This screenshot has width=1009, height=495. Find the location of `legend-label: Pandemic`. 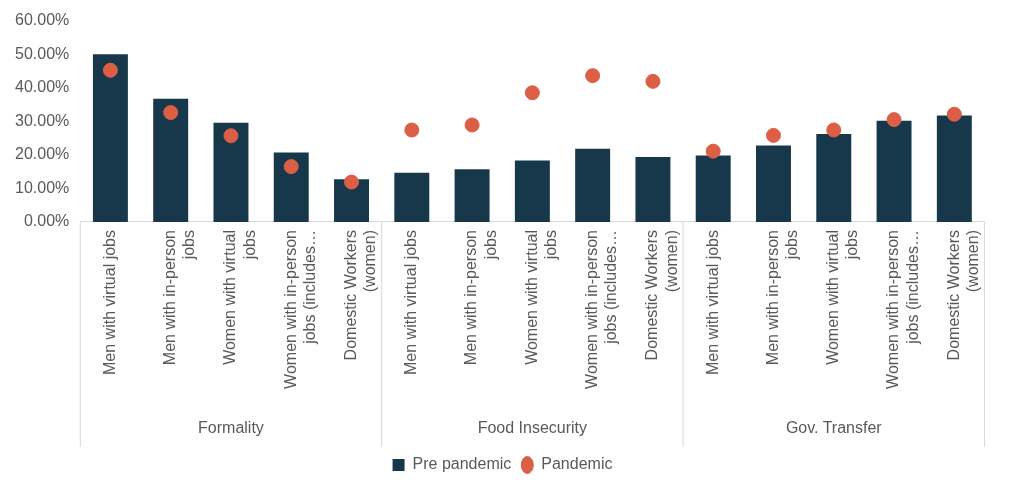

legend-label: Pandemic is located at coordinates (577, 464).